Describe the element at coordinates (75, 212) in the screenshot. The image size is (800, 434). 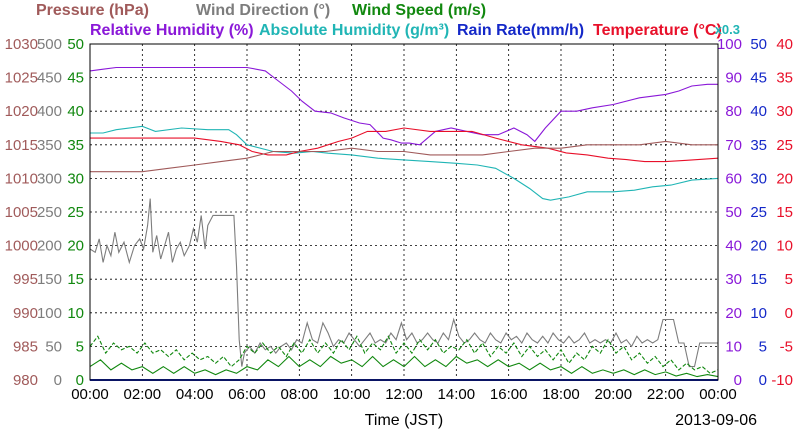
I see `tick-wind-speed: 25` at that location.